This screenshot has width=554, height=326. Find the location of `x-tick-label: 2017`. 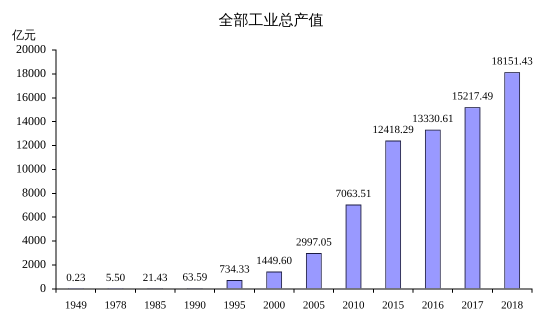

x-tick-label: 2017 is located at coordinates (473, 305).